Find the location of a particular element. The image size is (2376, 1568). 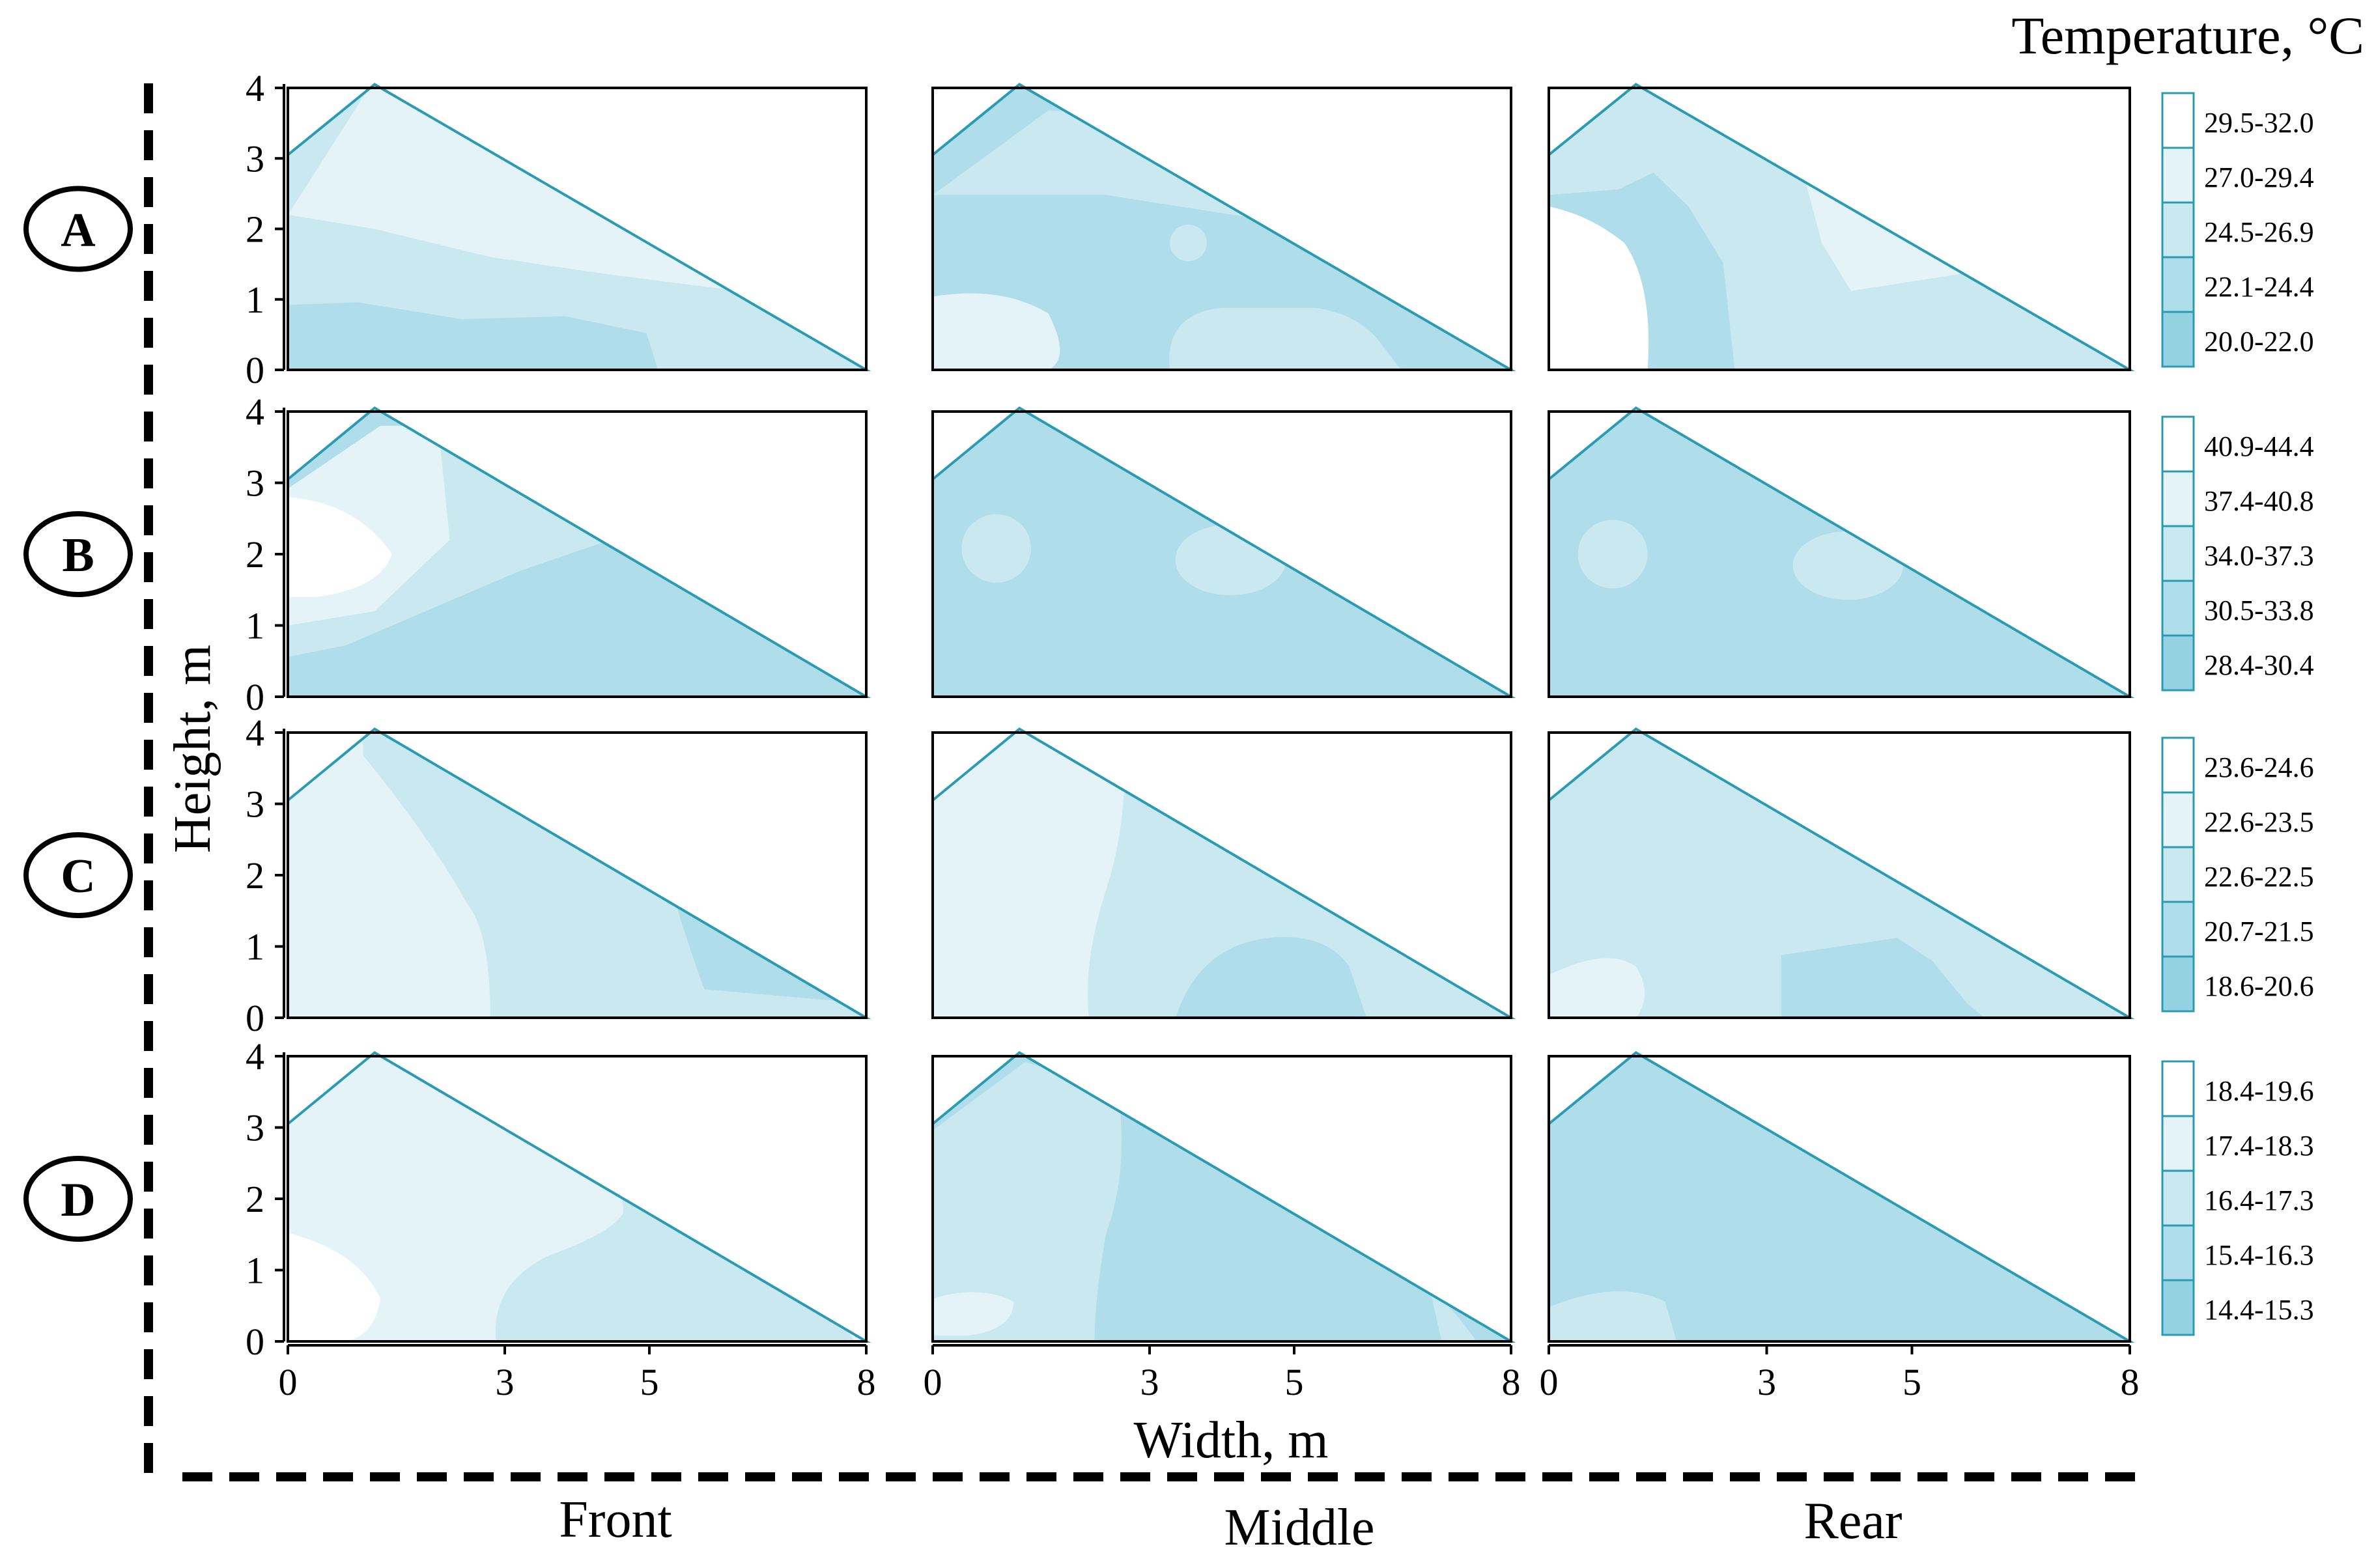

row-label-a: A is located at coordinates (78, 231).